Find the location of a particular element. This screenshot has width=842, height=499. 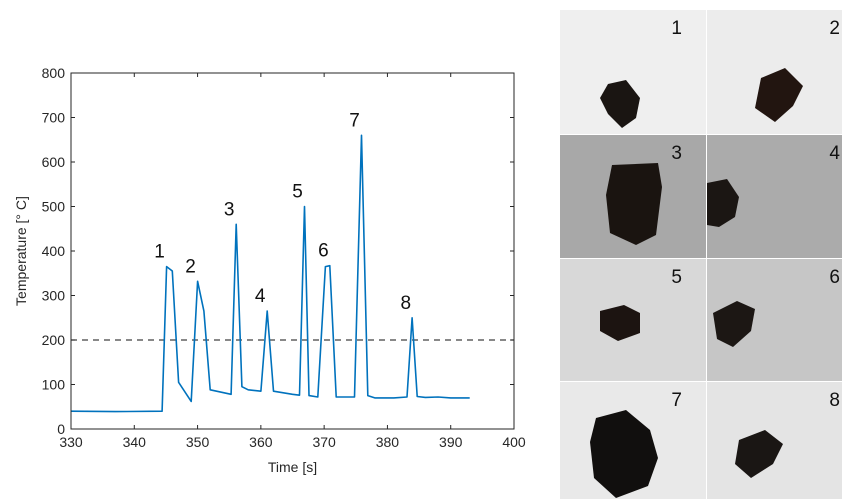

x-tick-label: 400 is located at coordinates (514, 442).